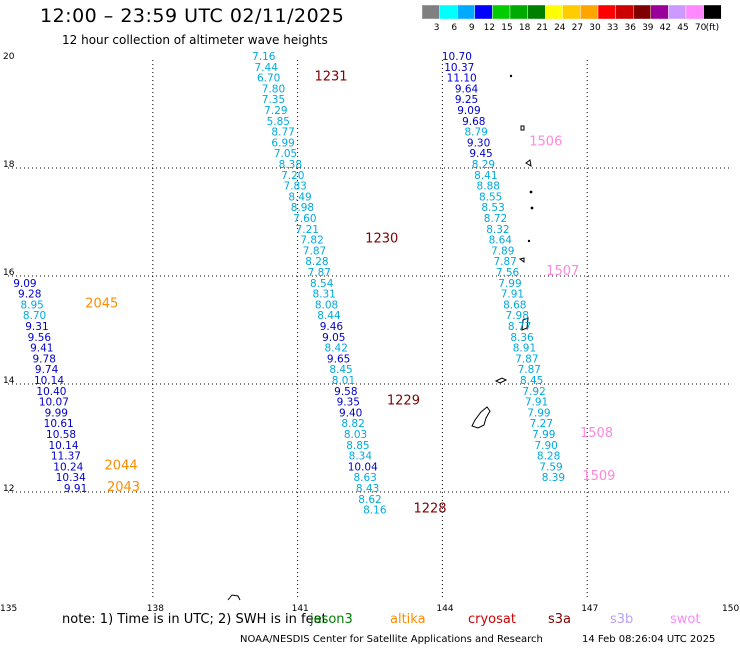  What do you see at coordinates (596, 433) in the screenshot?
I see `pass-time-label: 1508` at bounding box center [596, 433].